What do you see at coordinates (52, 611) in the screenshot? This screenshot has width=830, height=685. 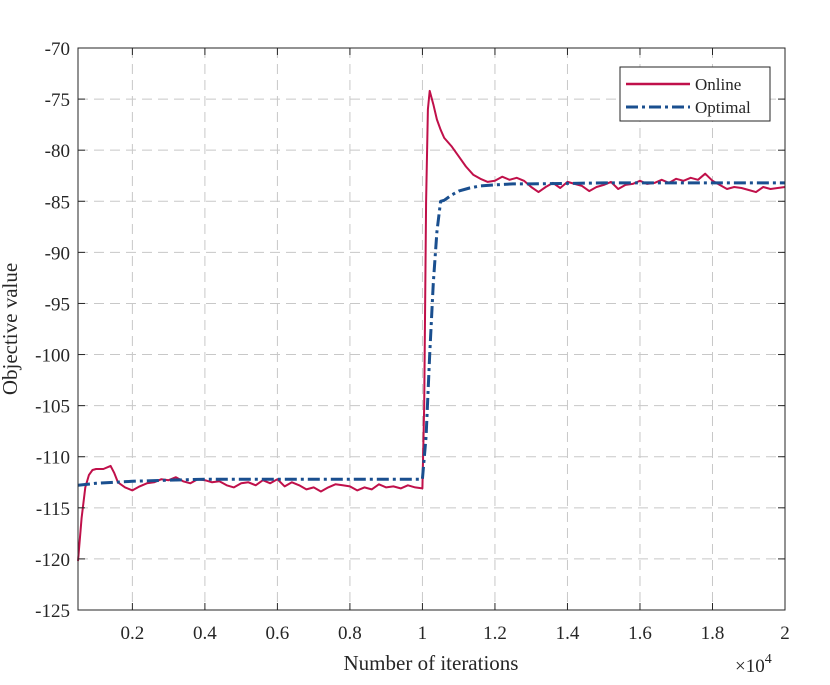 I see `y-tick-label: -125` at bounding box center [52, 611].